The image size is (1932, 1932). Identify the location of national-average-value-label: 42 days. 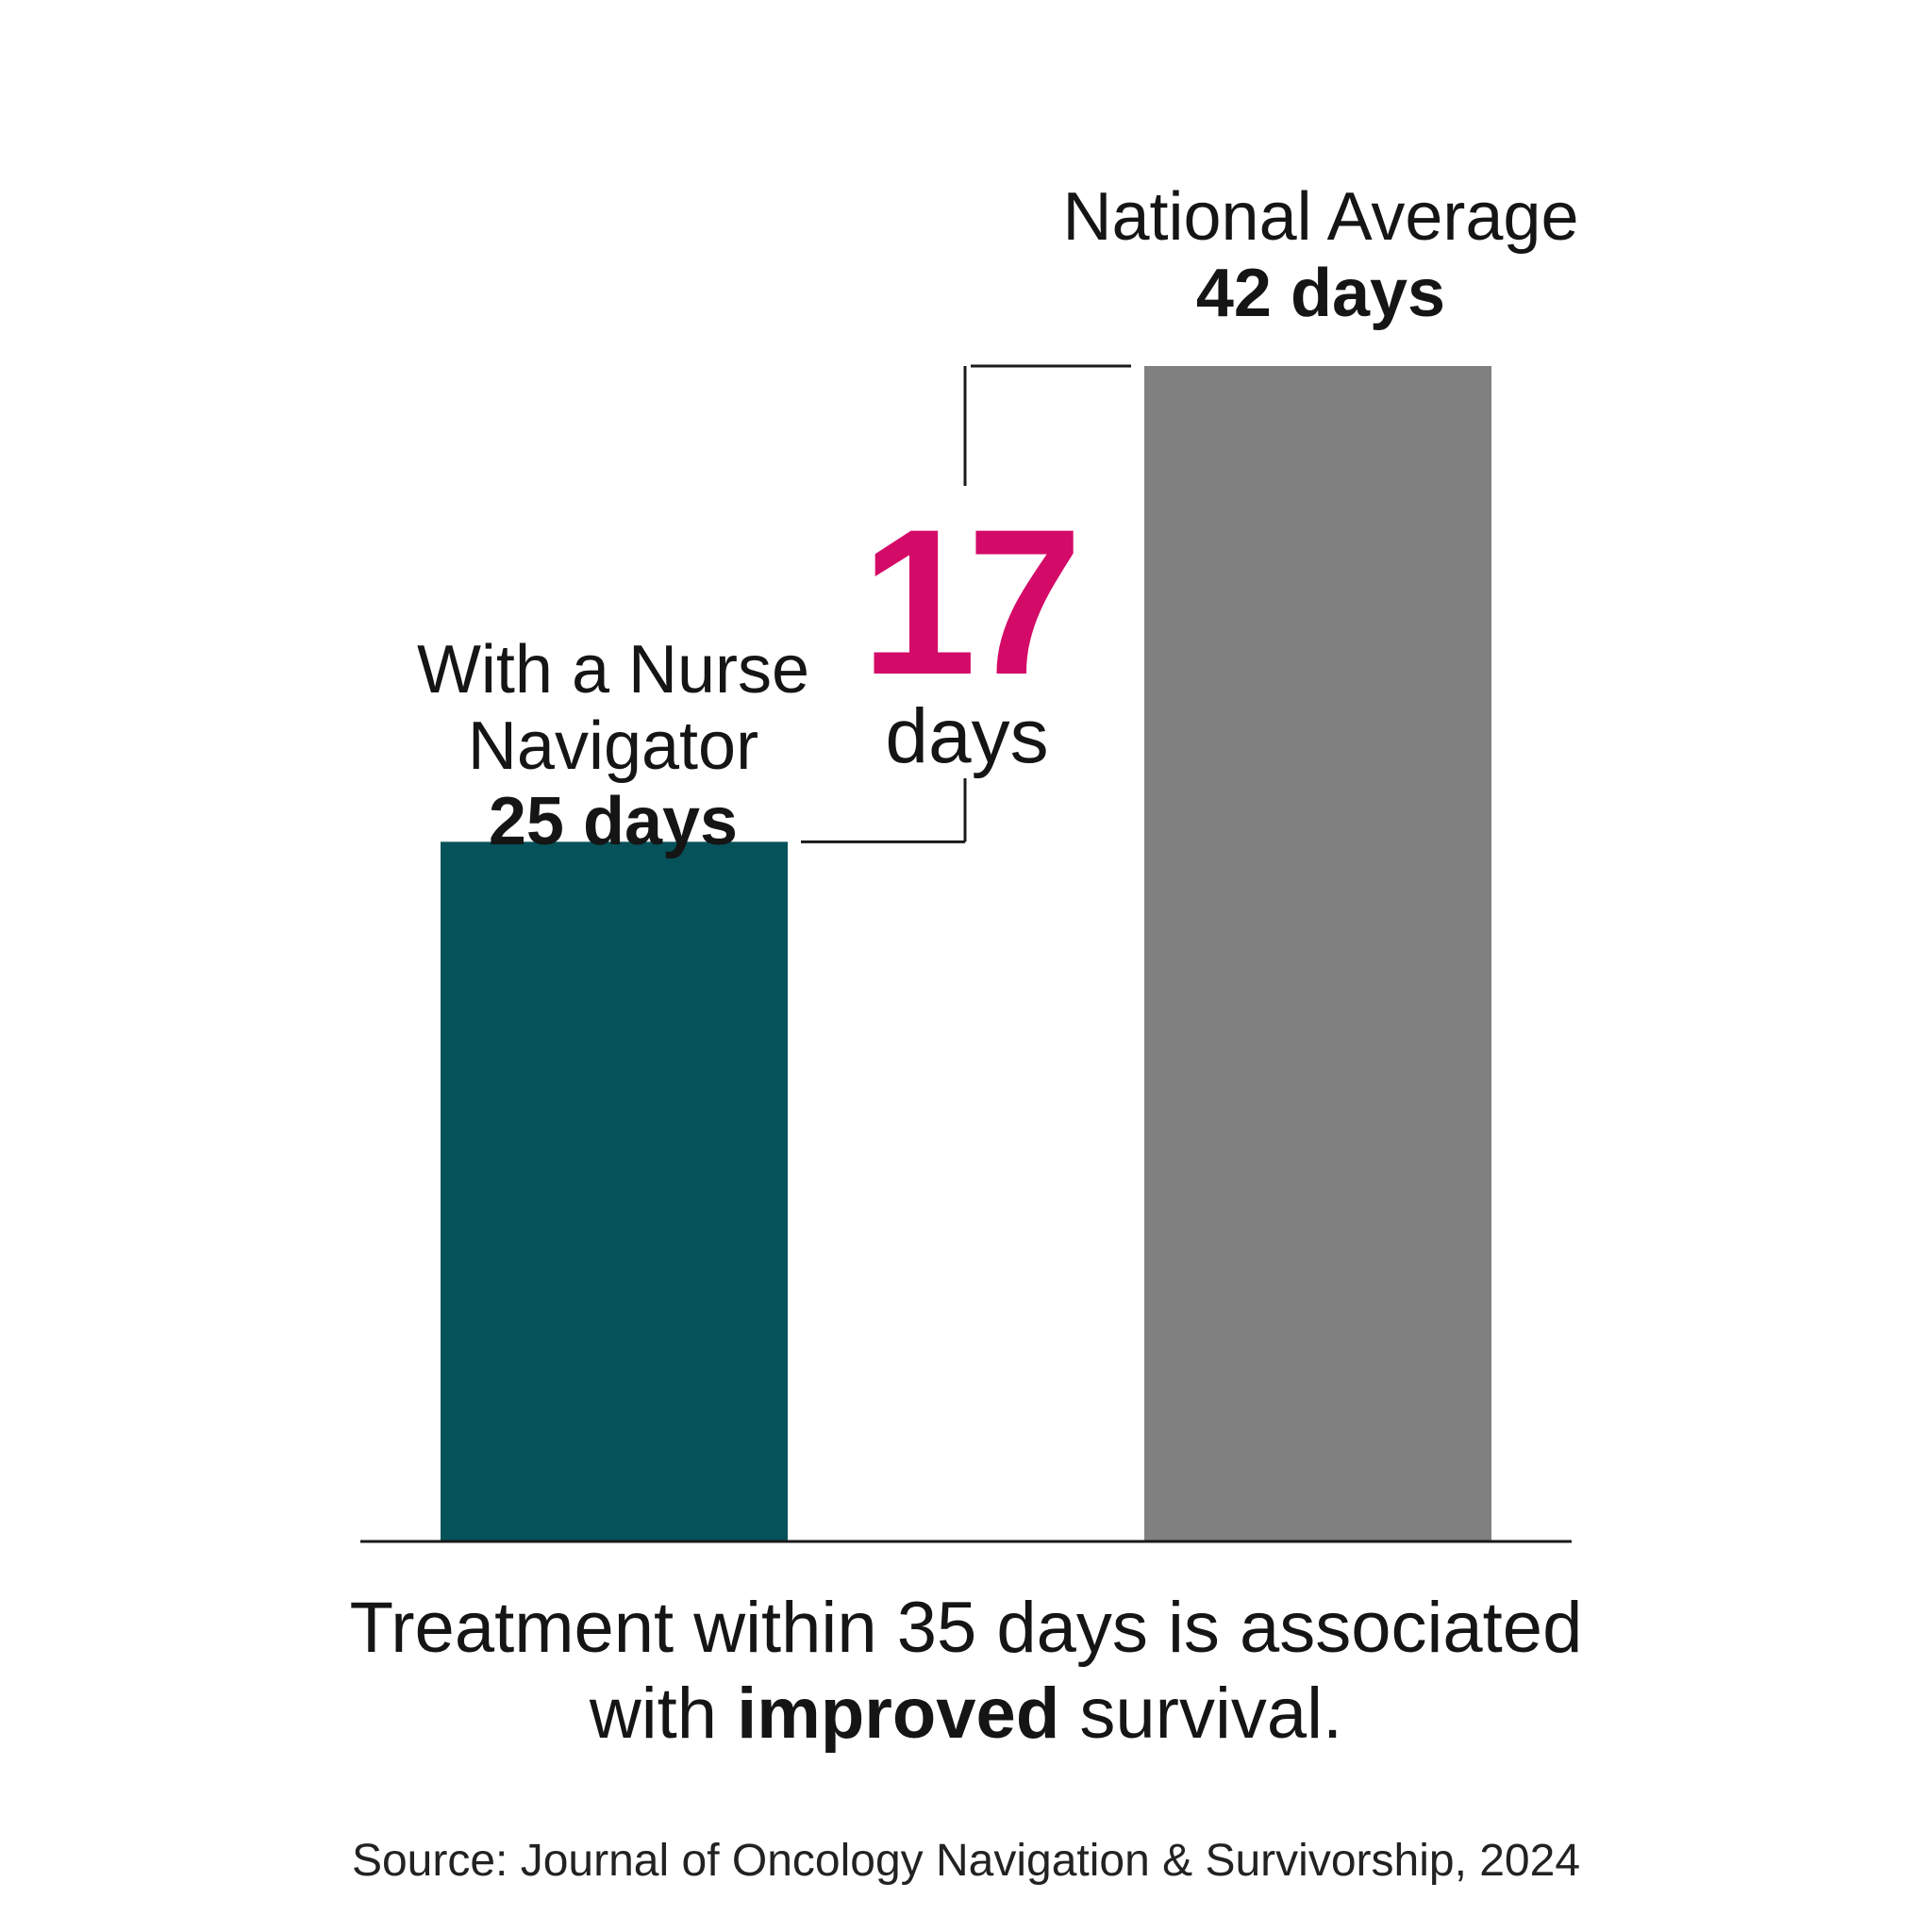
(1321, 293).